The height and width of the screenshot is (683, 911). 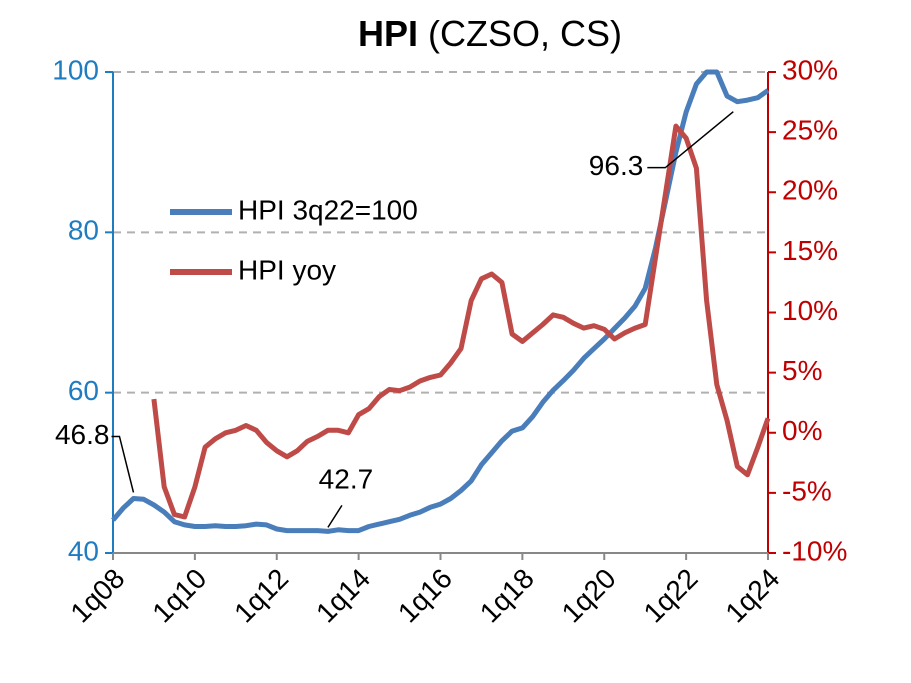 What do you see at coordinates (75, 69) in the screenshot?
I see `y-tick-label: 100` at bounding box center [75, 69].